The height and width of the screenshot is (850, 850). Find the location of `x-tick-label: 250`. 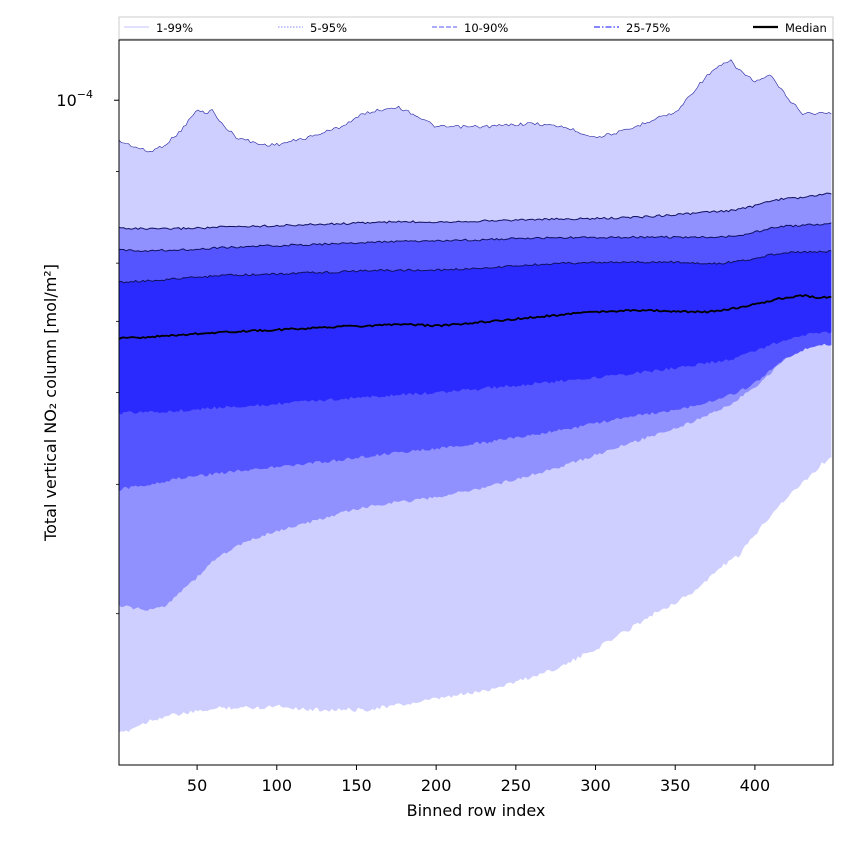

x-tick-label: 250 is located at coordinates (516, 785).